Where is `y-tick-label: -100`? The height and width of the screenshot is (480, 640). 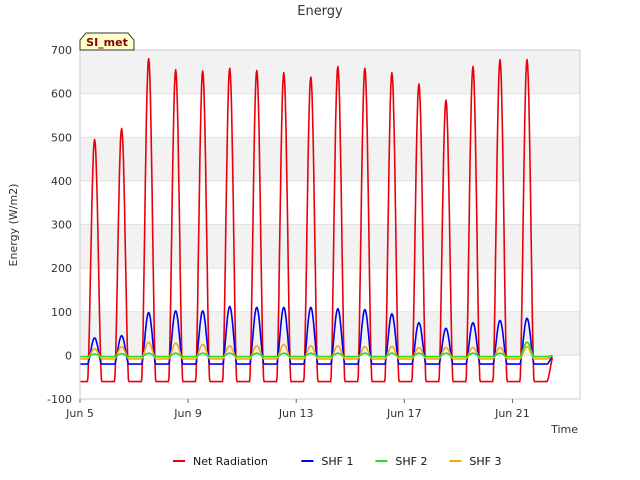 y-tick-label: -100 is located at coordinates (59, 399).